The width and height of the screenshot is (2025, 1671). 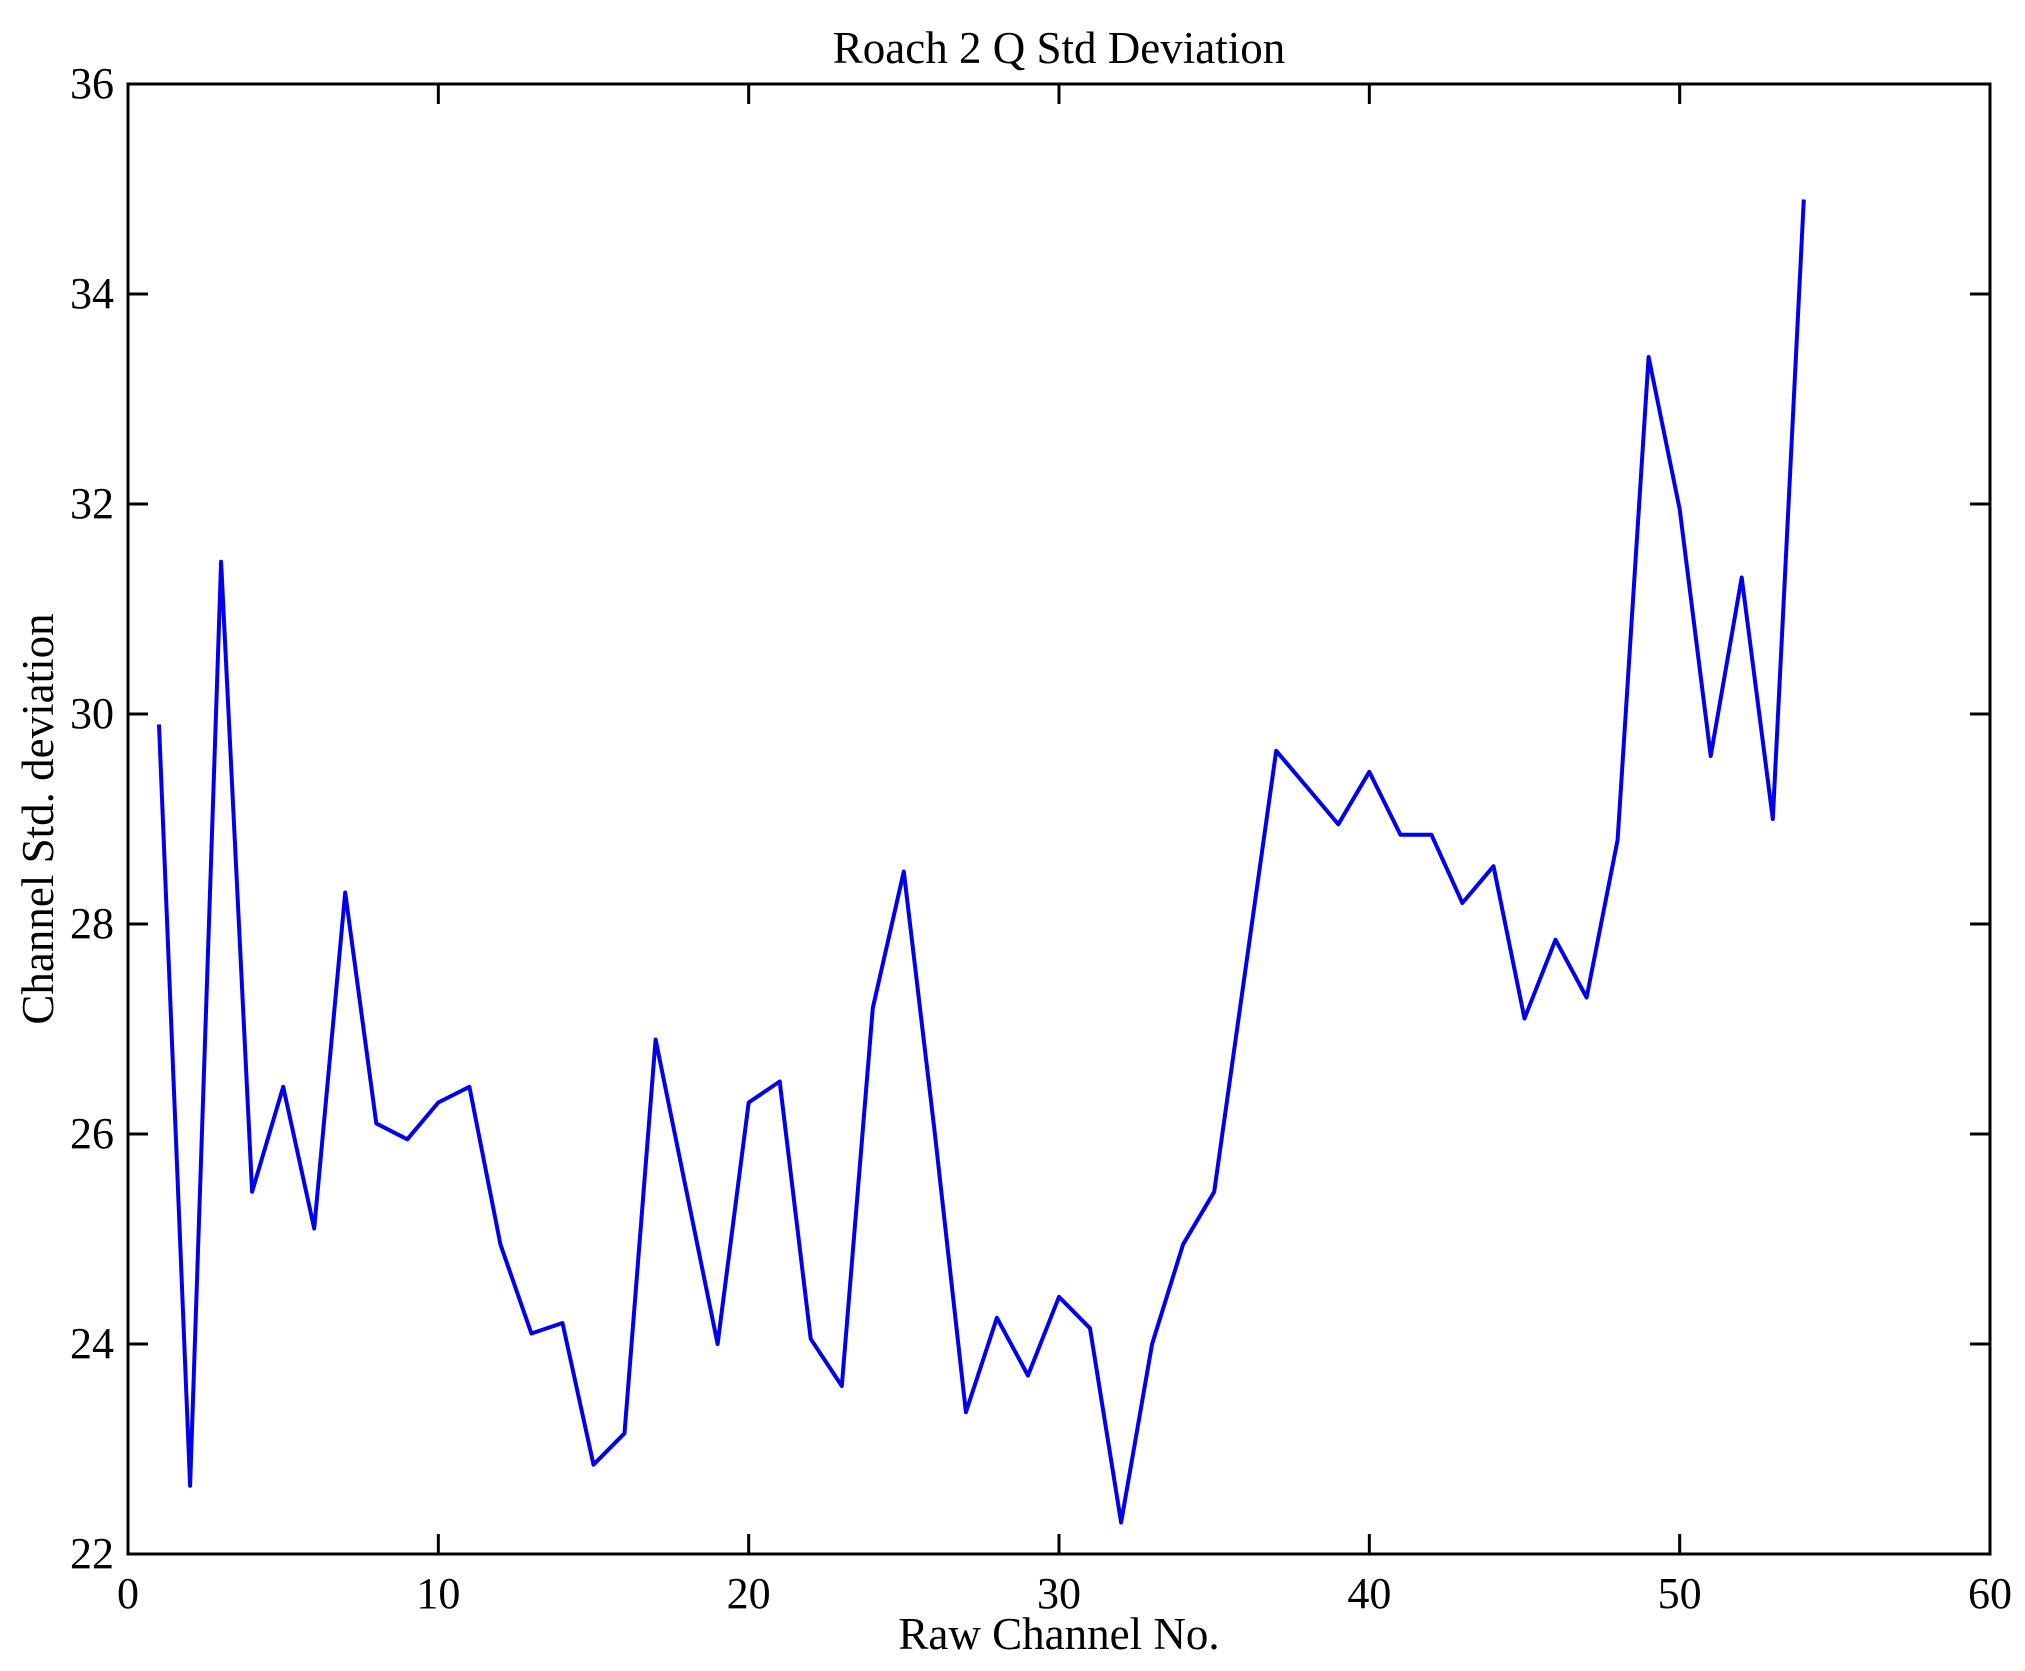 I want to click on y-tick-label: 36, so click(x=92, y=83).